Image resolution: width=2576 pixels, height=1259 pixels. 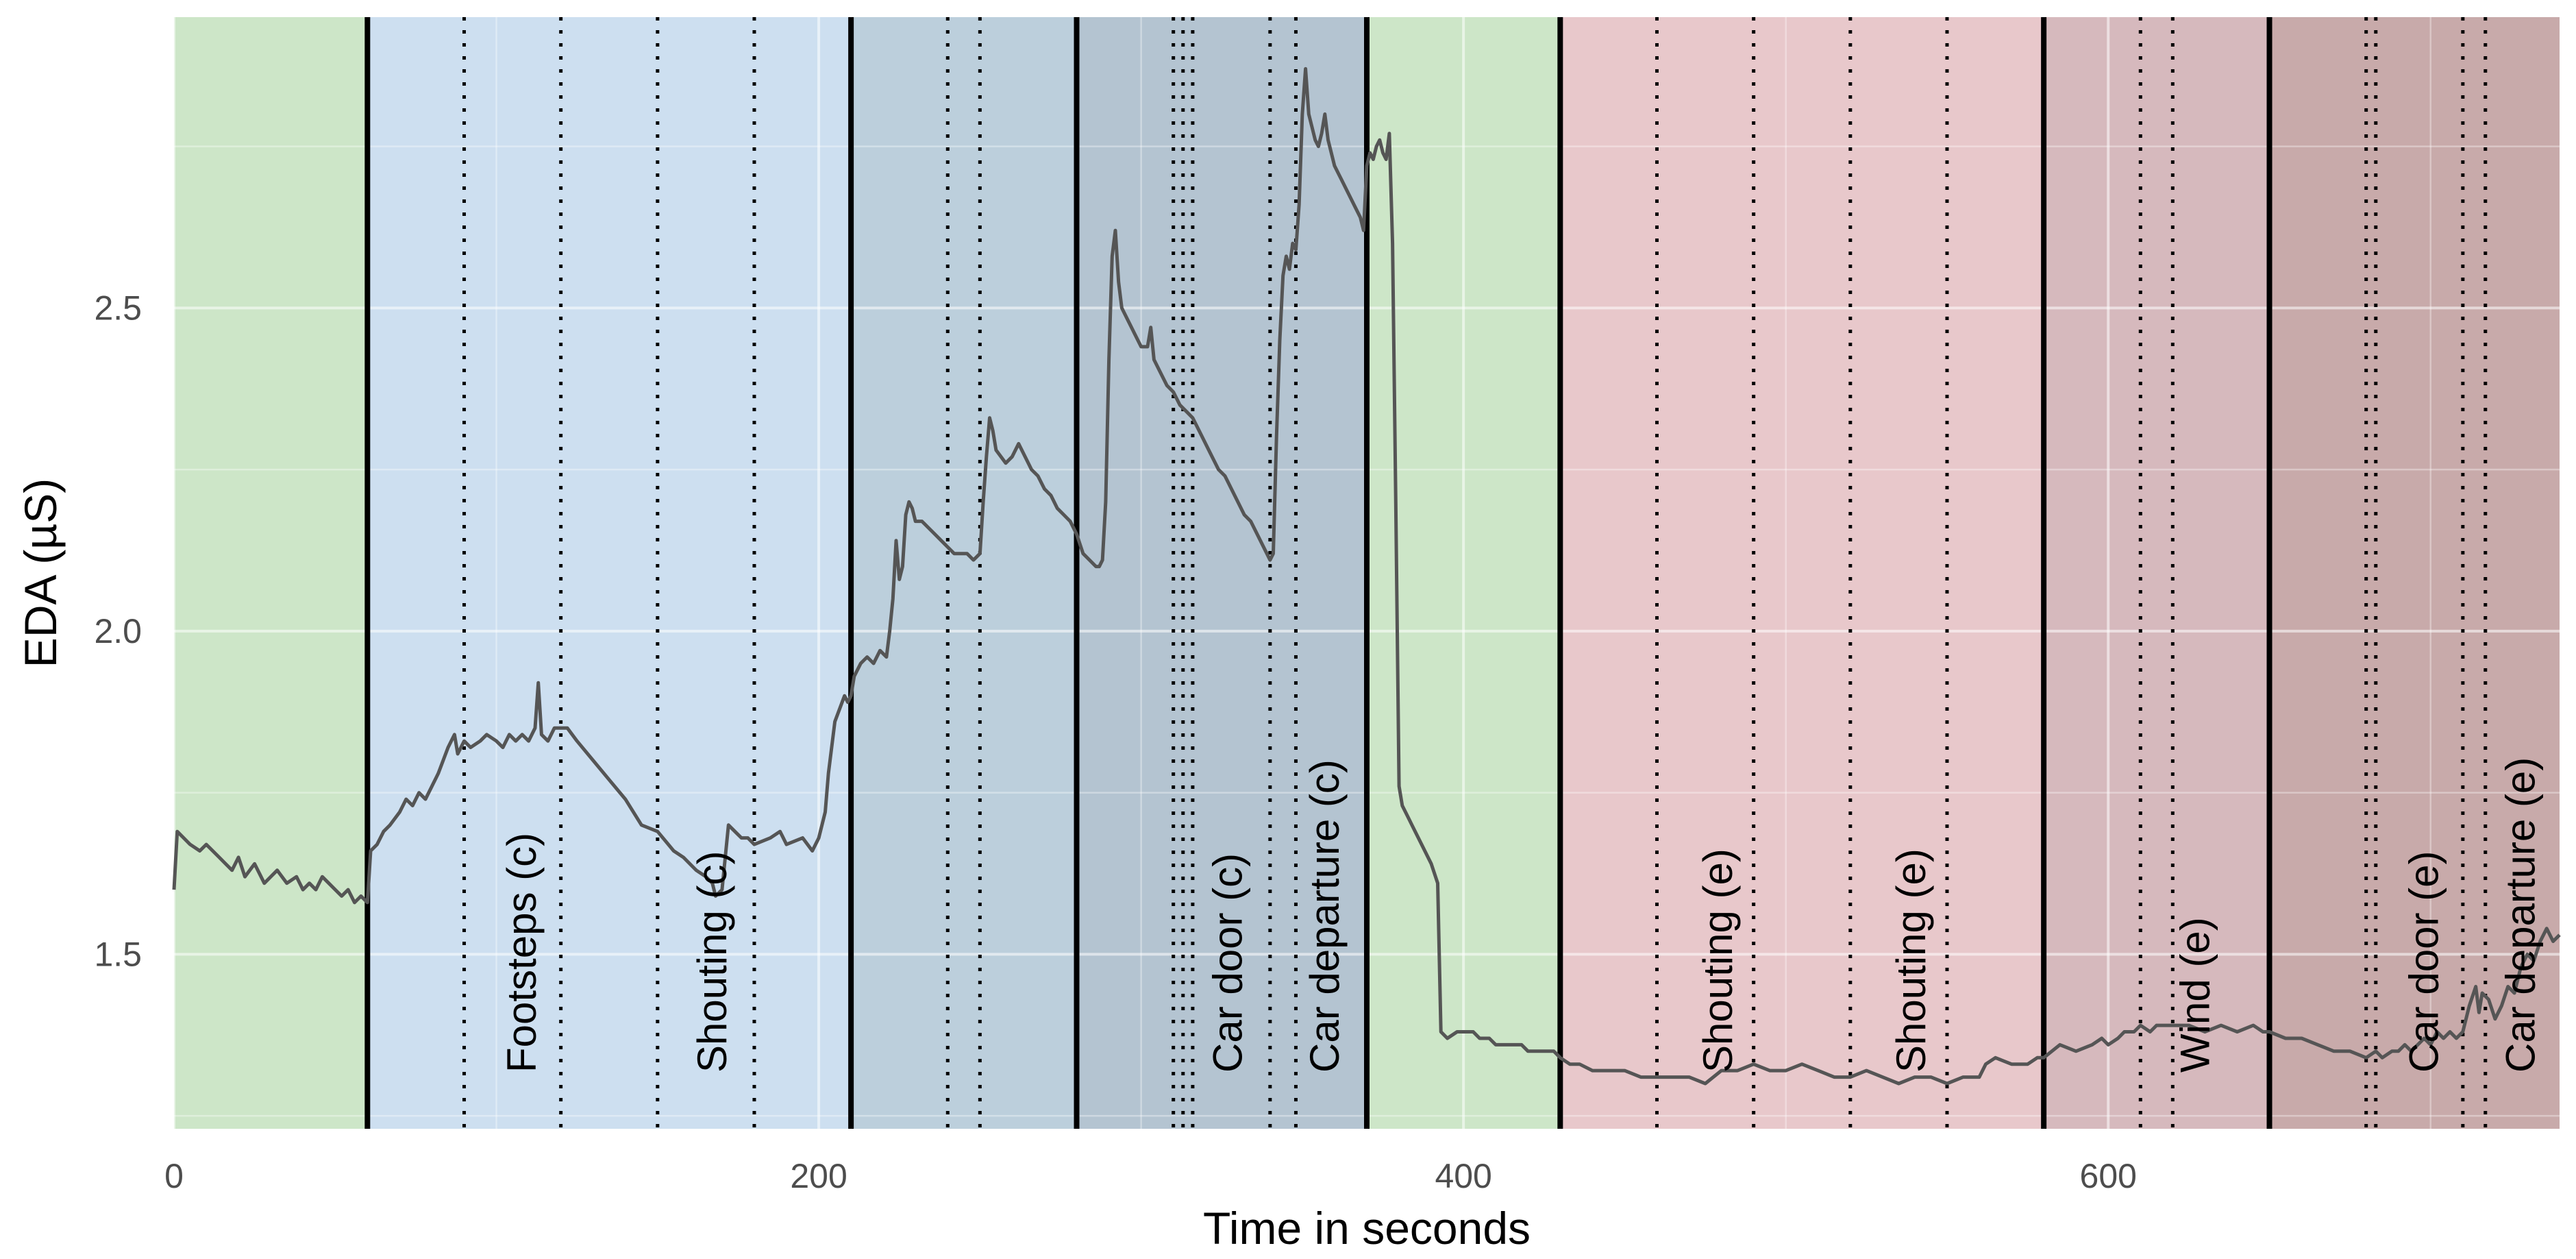 I want to click on event-label: Wind (e), so click(x=2195, y=995).